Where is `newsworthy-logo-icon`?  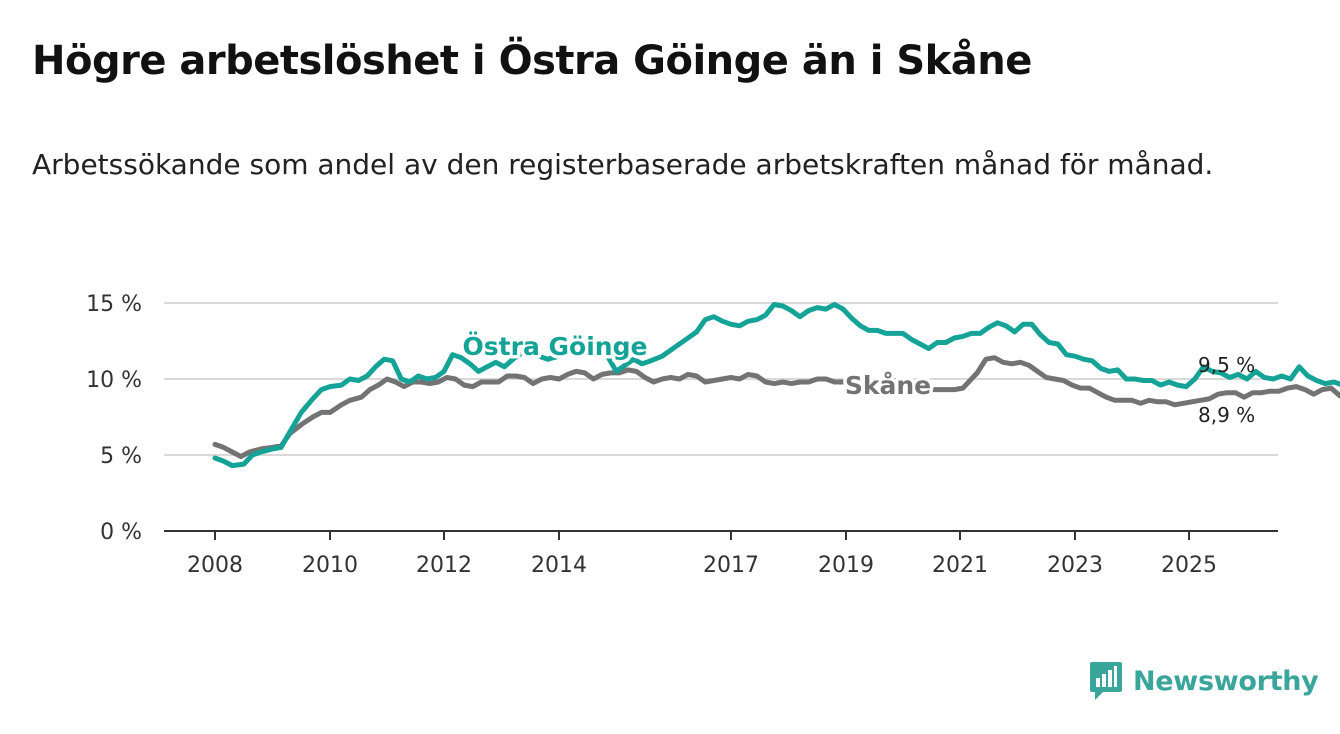 newsworthy-logo-icon is located at coordinates (1106, 681).